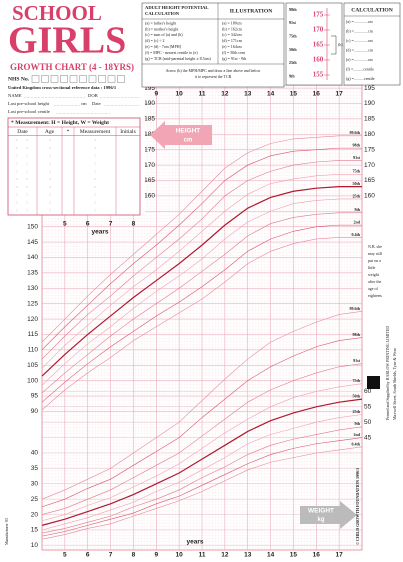  Describe the element at coordinates (369, 165) in the screenshot. I see `height-tick-label: 170` at that location.